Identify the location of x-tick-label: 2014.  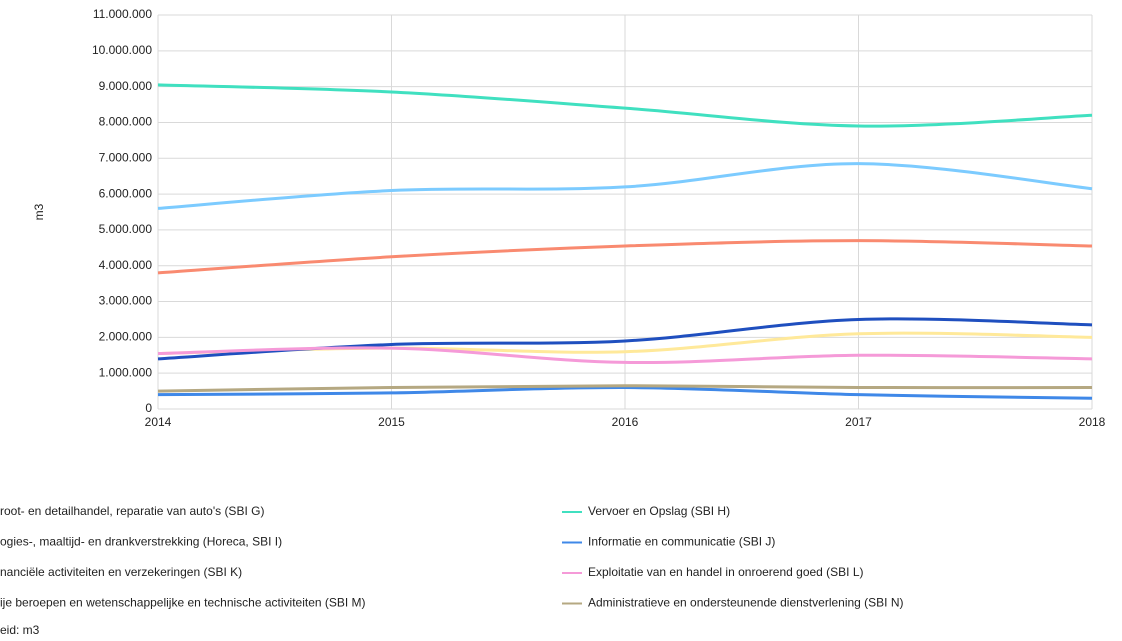
(158, 422).